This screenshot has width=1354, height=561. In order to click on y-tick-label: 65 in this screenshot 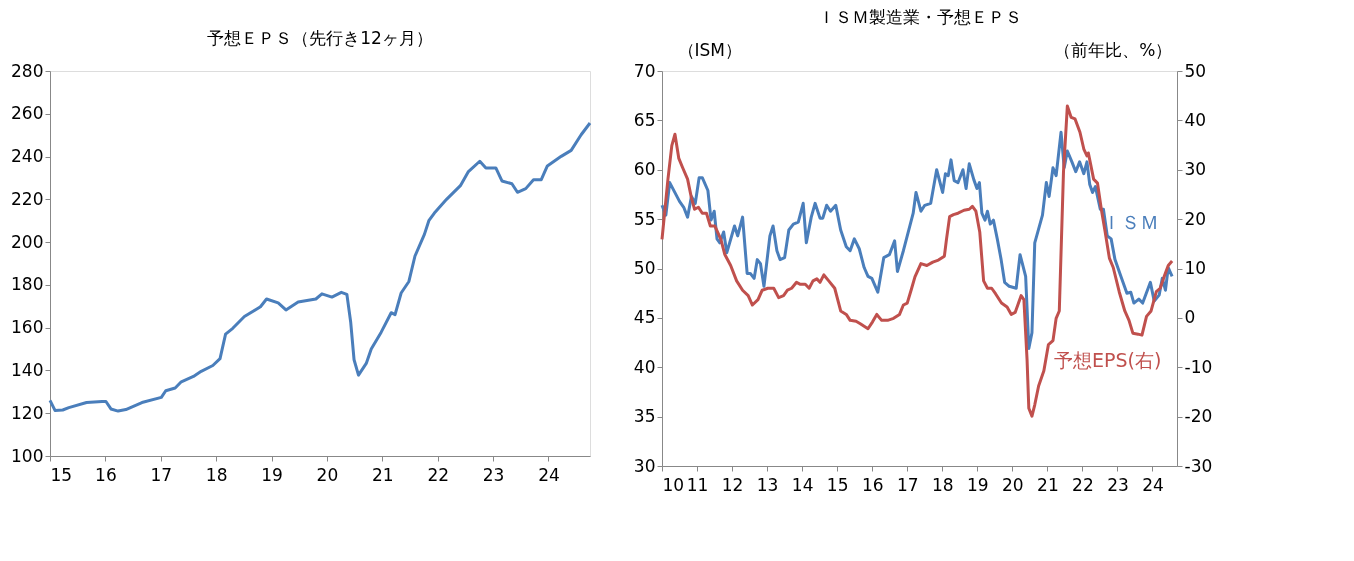, I will do `click(644, 119)`.